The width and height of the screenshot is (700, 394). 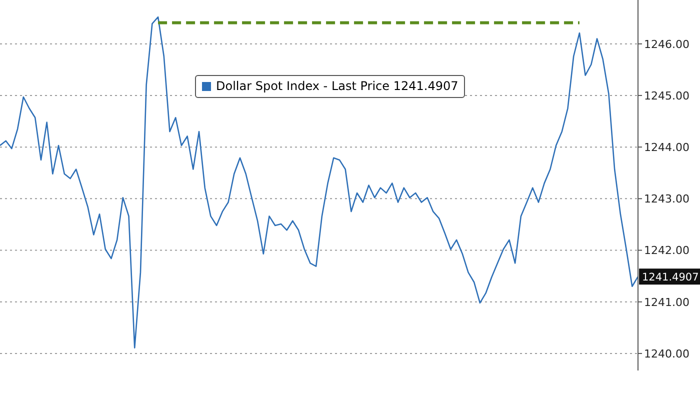 I want to click on y-tick-label: 1240.00, so click(x=667, y=353).